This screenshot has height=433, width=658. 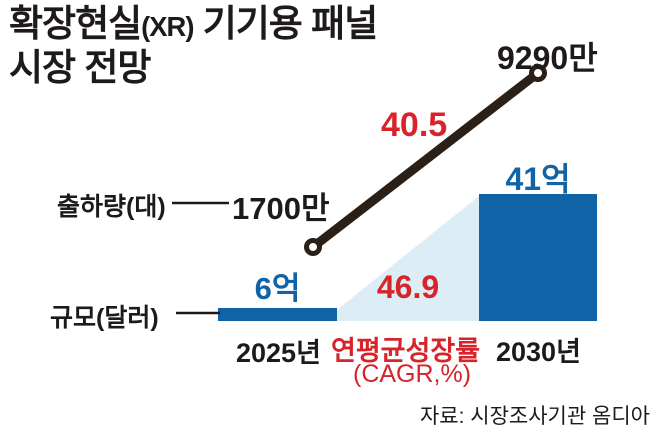 I want to click on chart-title: 확장현실(XR) 기기용 패널 시장 전망, so click(x=193, y=46).